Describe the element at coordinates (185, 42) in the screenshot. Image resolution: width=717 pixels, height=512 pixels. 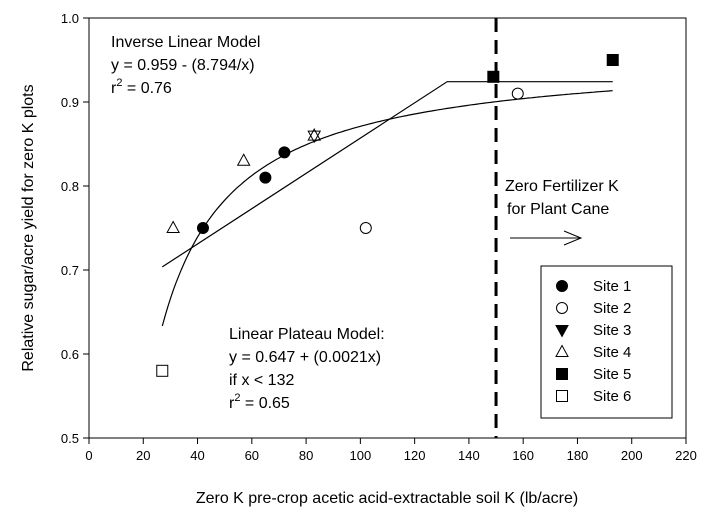
I see `inverse-model-title: Inverse Linear Model` at that location.